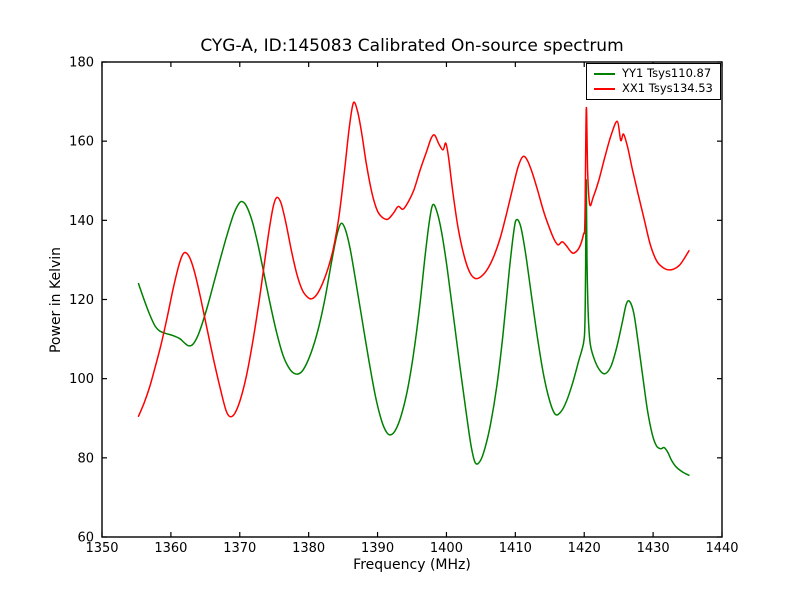  Describe the element at coordinates (85, 538) in the screenshot. I see `y-tick-label: 60` at that location.